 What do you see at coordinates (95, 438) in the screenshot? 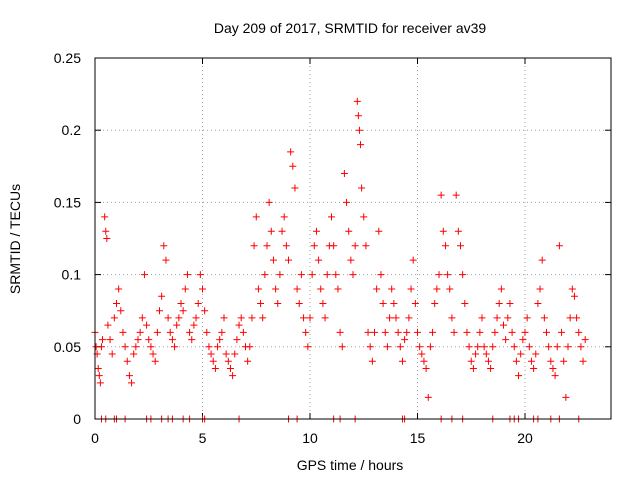
I see `x-tick-label: 0` at bounding box center [95, 438].